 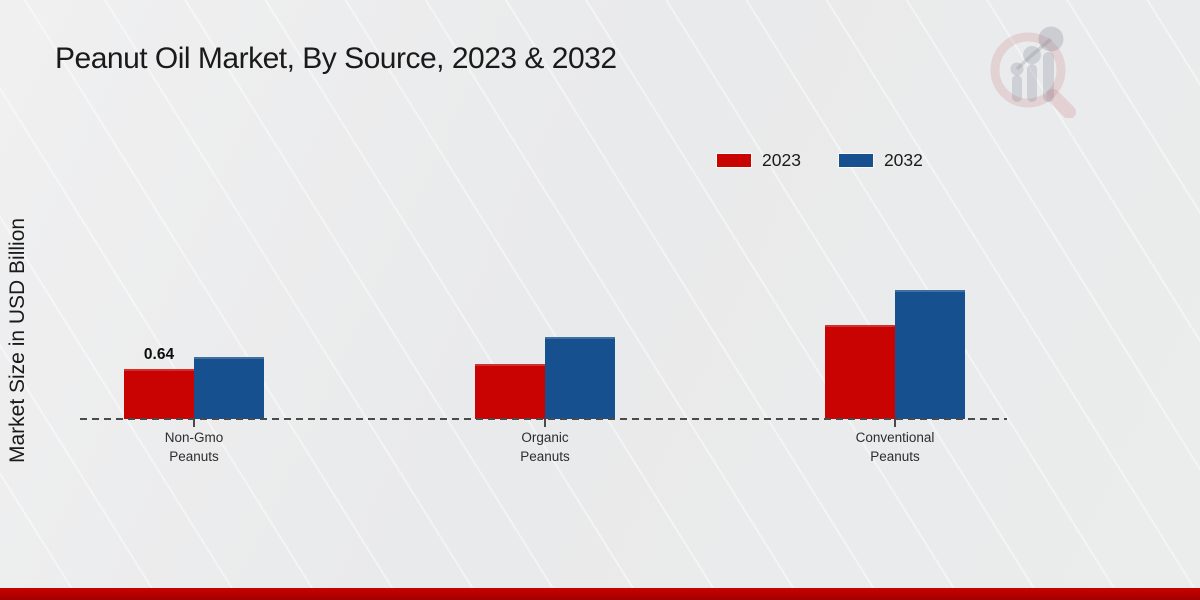 I want to click on bar-2023-organic-peanuts, so click(x=510, y=391).